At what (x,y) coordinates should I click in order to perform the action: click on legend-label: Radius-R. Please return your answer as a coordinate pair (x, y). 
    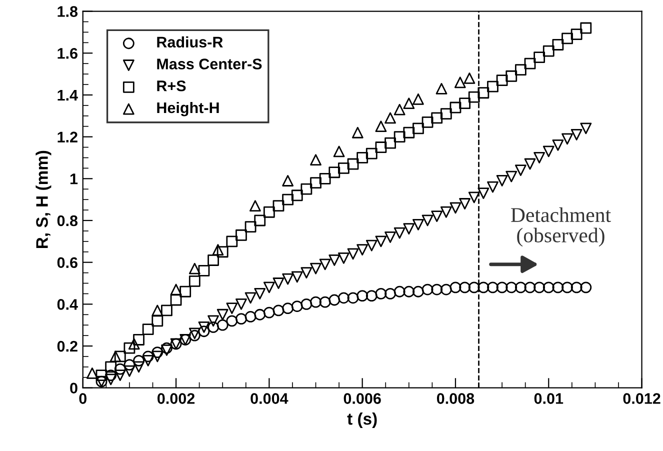
    Looking at the image, I should click on (190, 42).